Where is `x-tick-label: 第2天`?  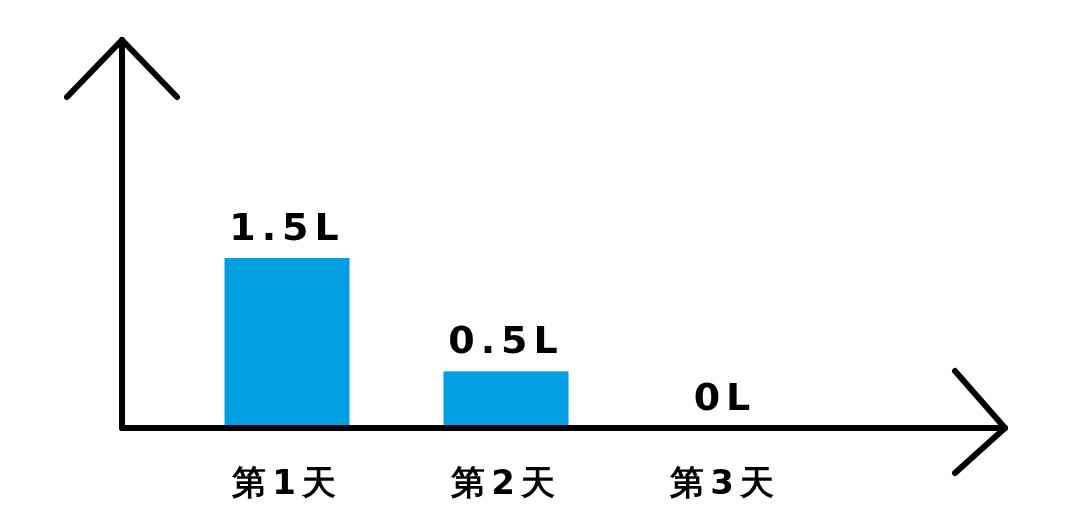
x-tick-label: 第2天 is located at coordinates (505, 482).